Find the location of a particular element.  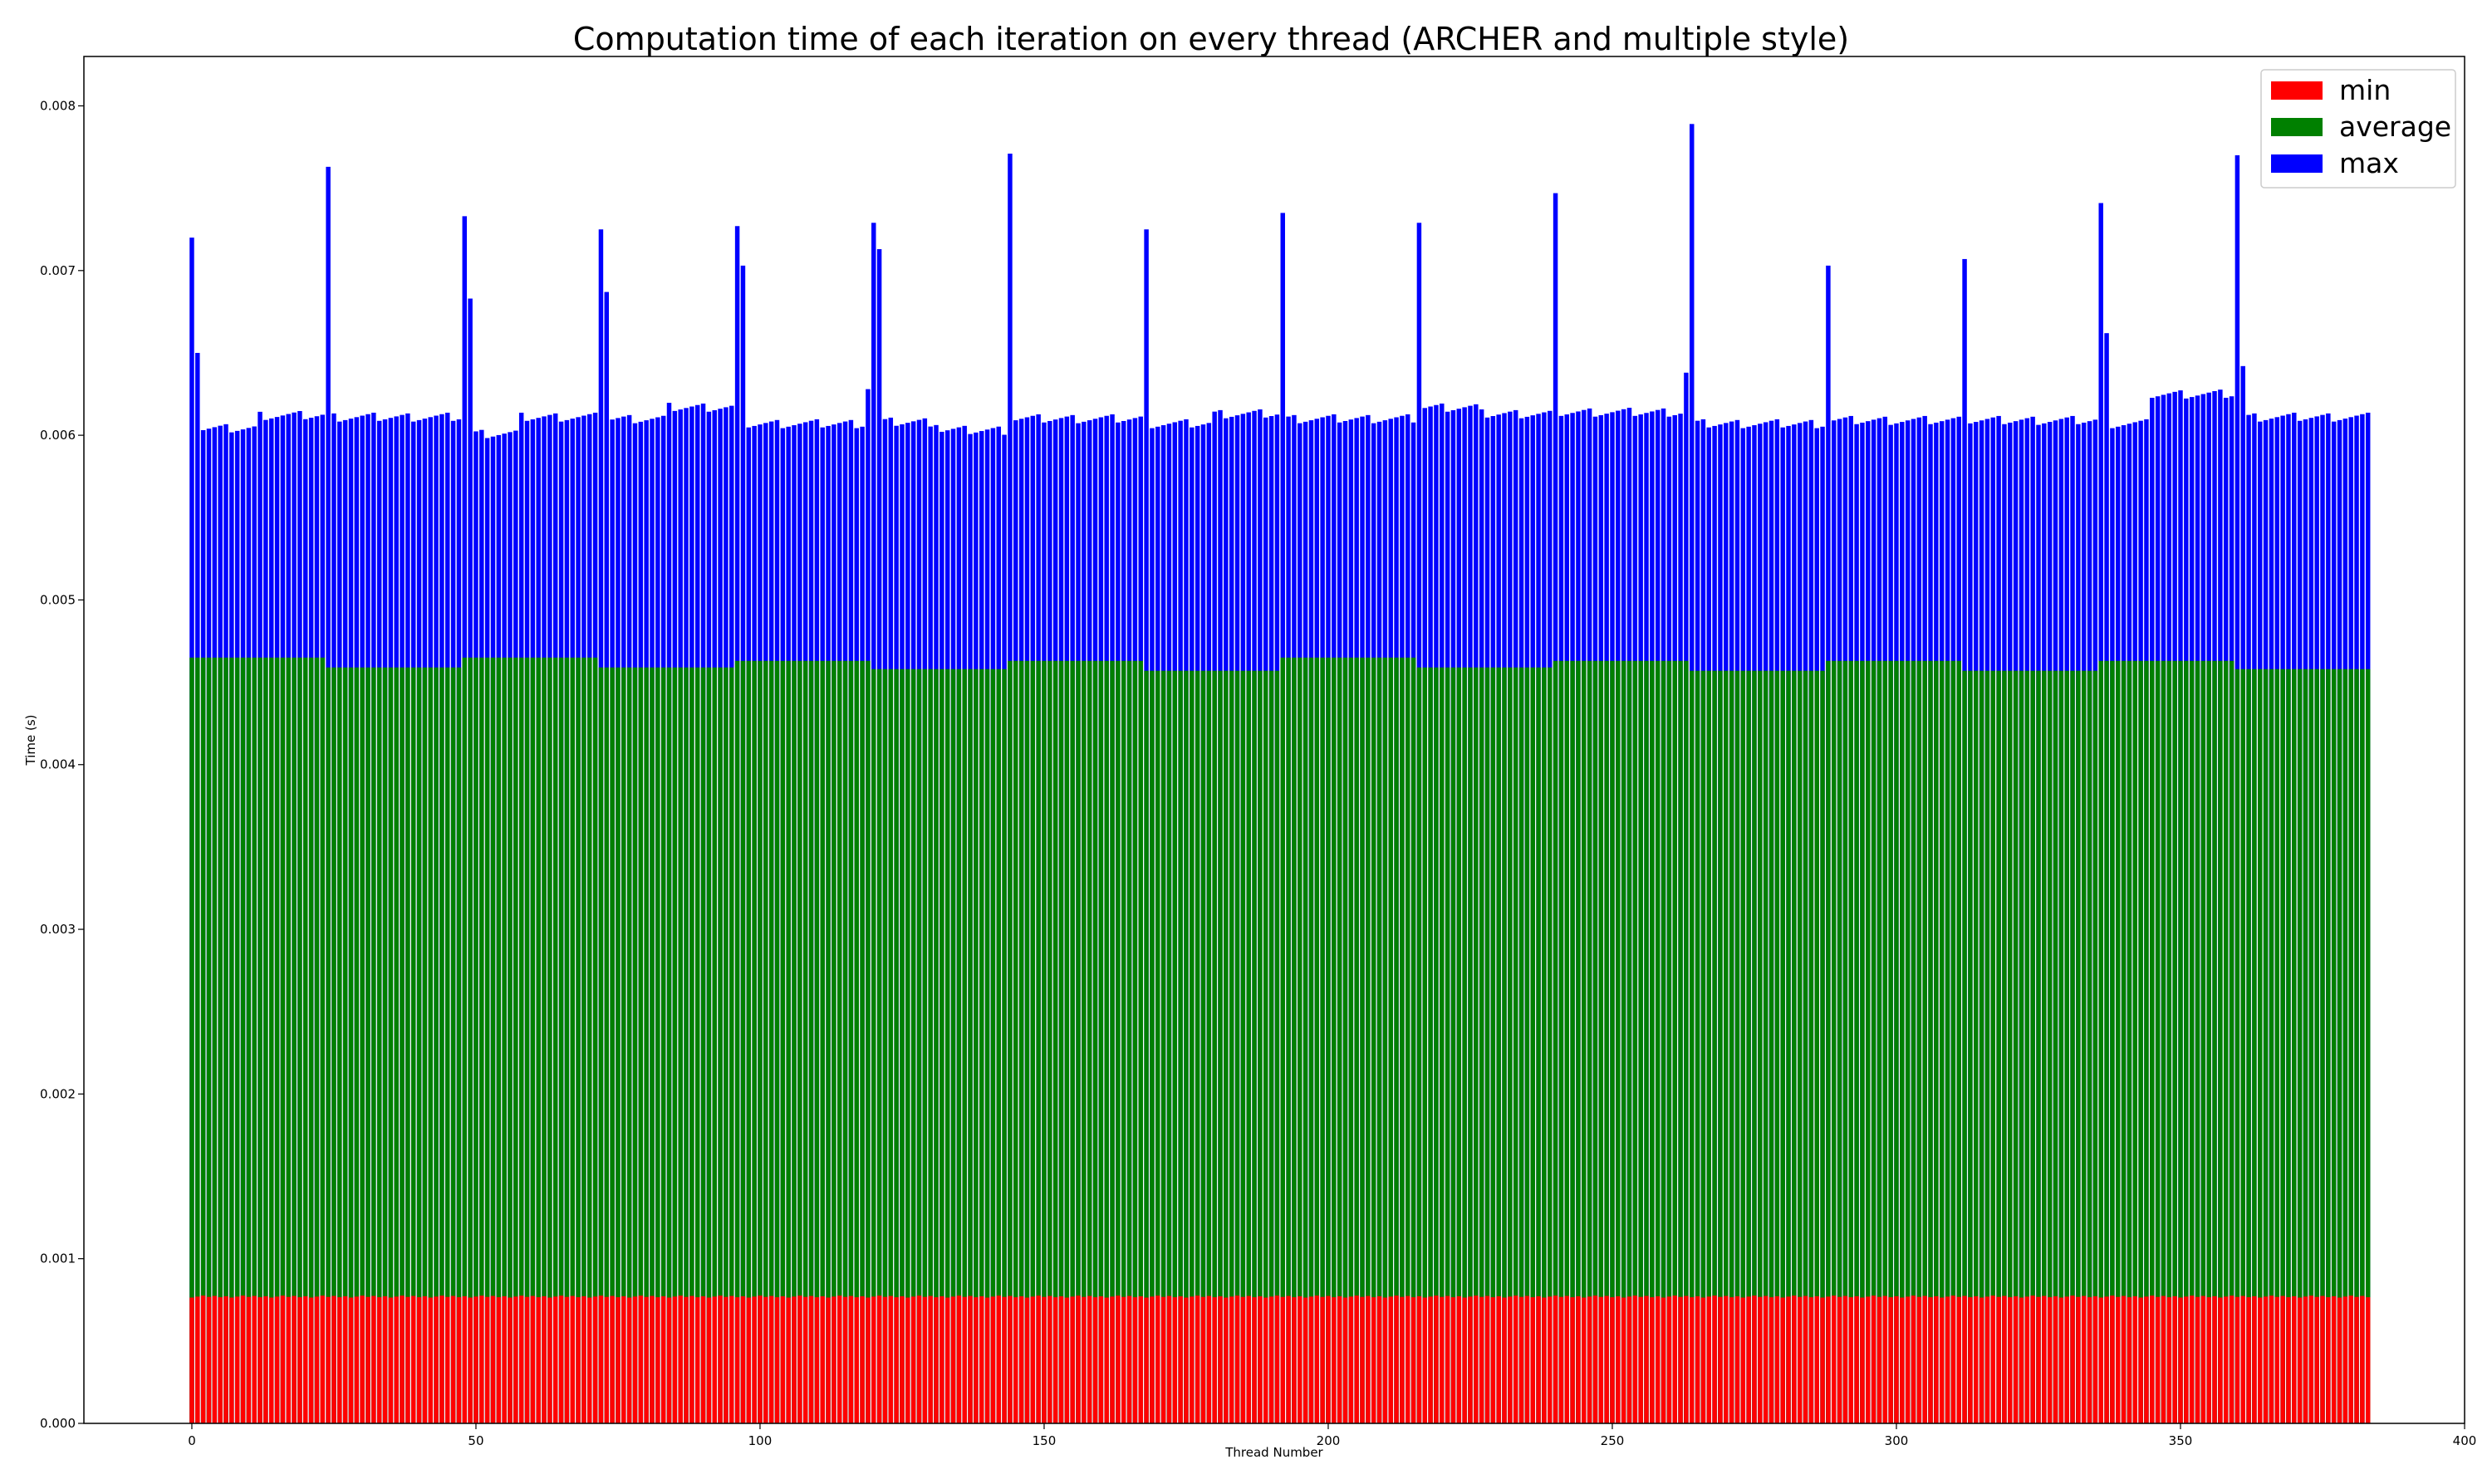

x-tick-label: 250 is located at coordinates (1613, 1440).